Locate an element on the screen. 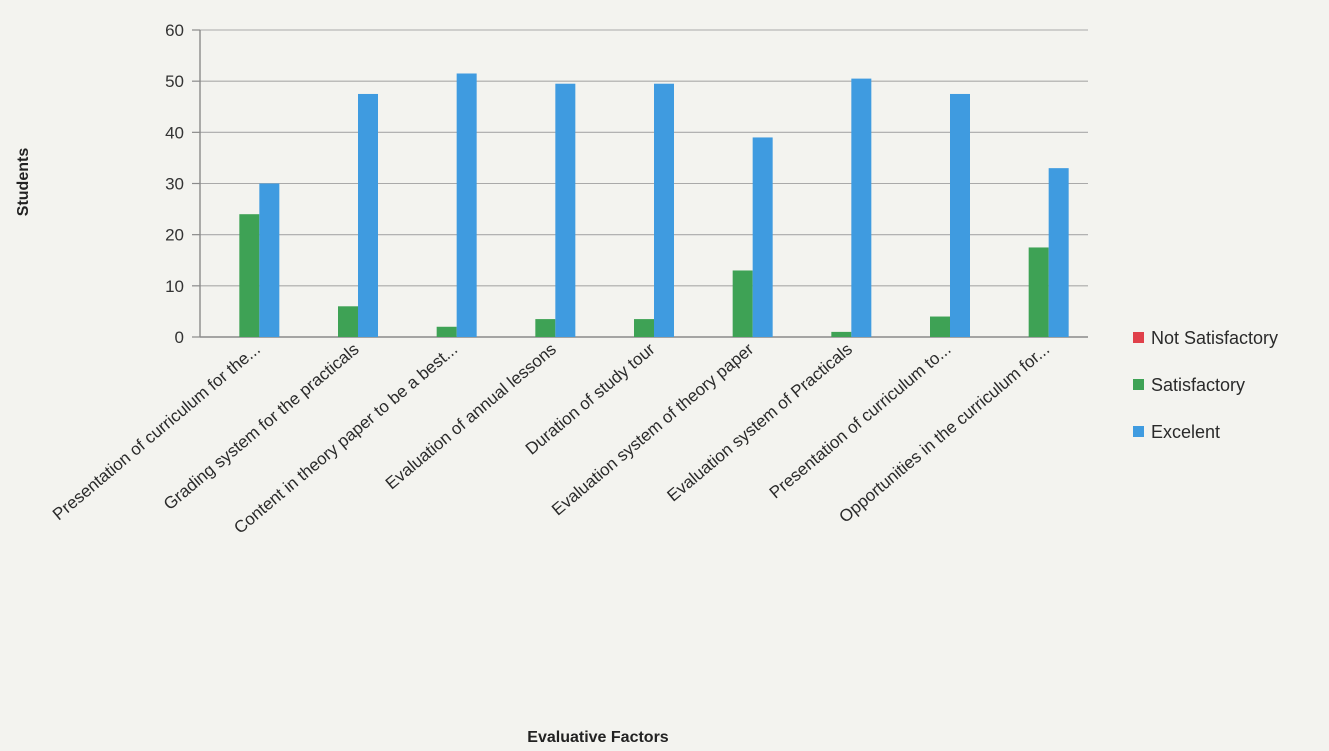 This screenshot has height=751, width=1329. x-tick-label: Grading system for the practicals is located at coordinates (261, 427).